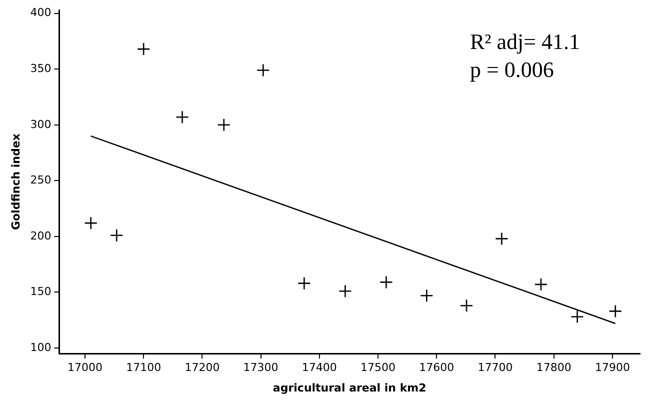 The width and height of the screenshot is (654, 403). I want to click on y-tick-label: 200, so click(41, 235).